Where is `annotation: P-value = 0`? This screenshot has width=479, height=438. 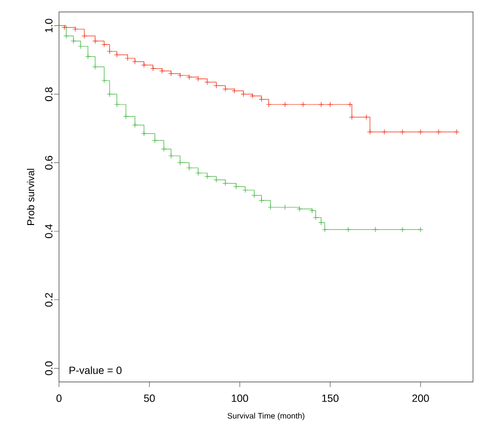 annotation: P-value = 0 is located at coordinates (96, 370).